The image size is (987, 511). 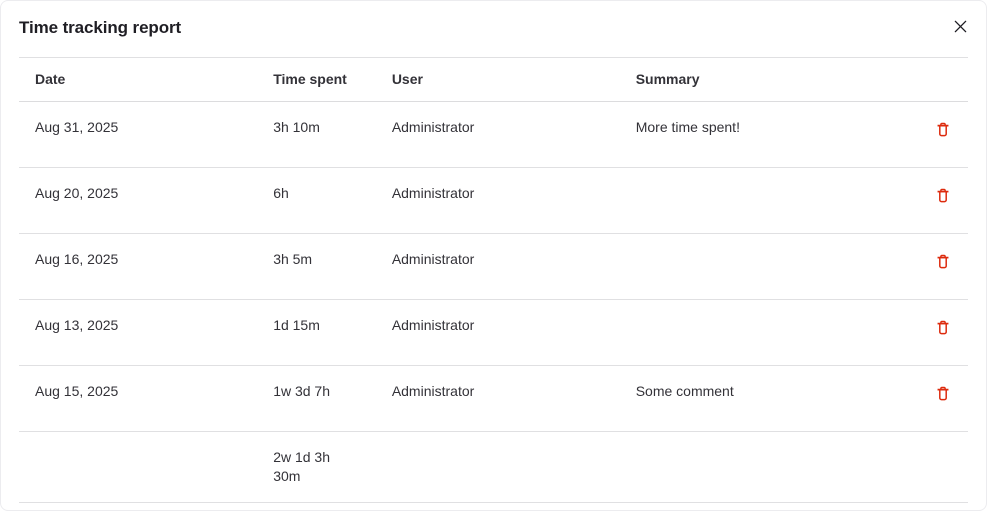 I want to click on time-spent-cell: 1d 15m, so click(x=316, y=332).